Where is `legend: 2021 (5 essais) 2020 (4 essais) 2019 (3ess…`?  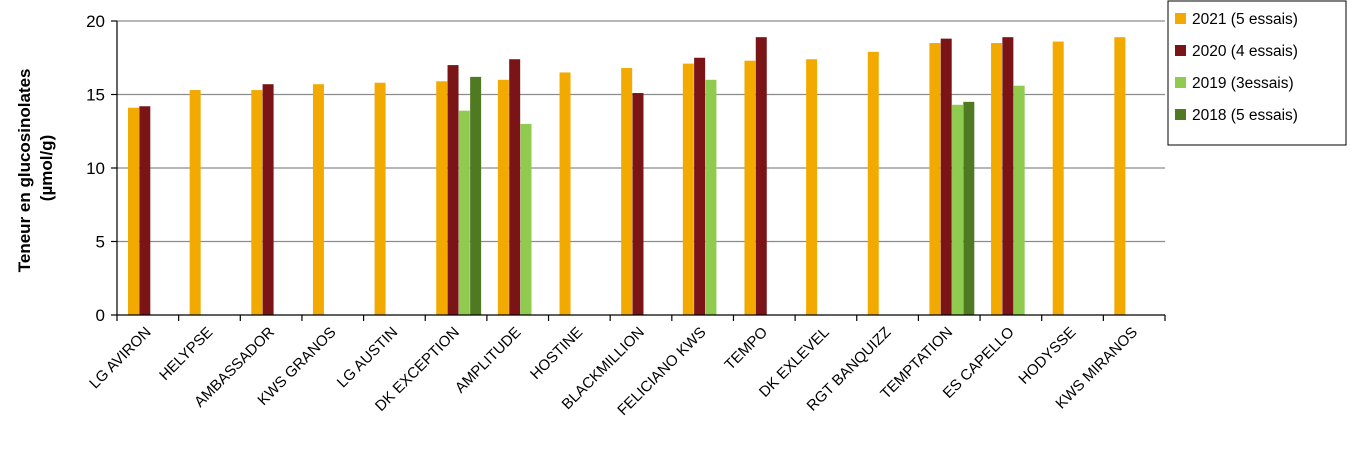 legend: 2021 (5 essais) 2020 (4 essais) 2019 (3ess… is located at coordinates (1257, 73).